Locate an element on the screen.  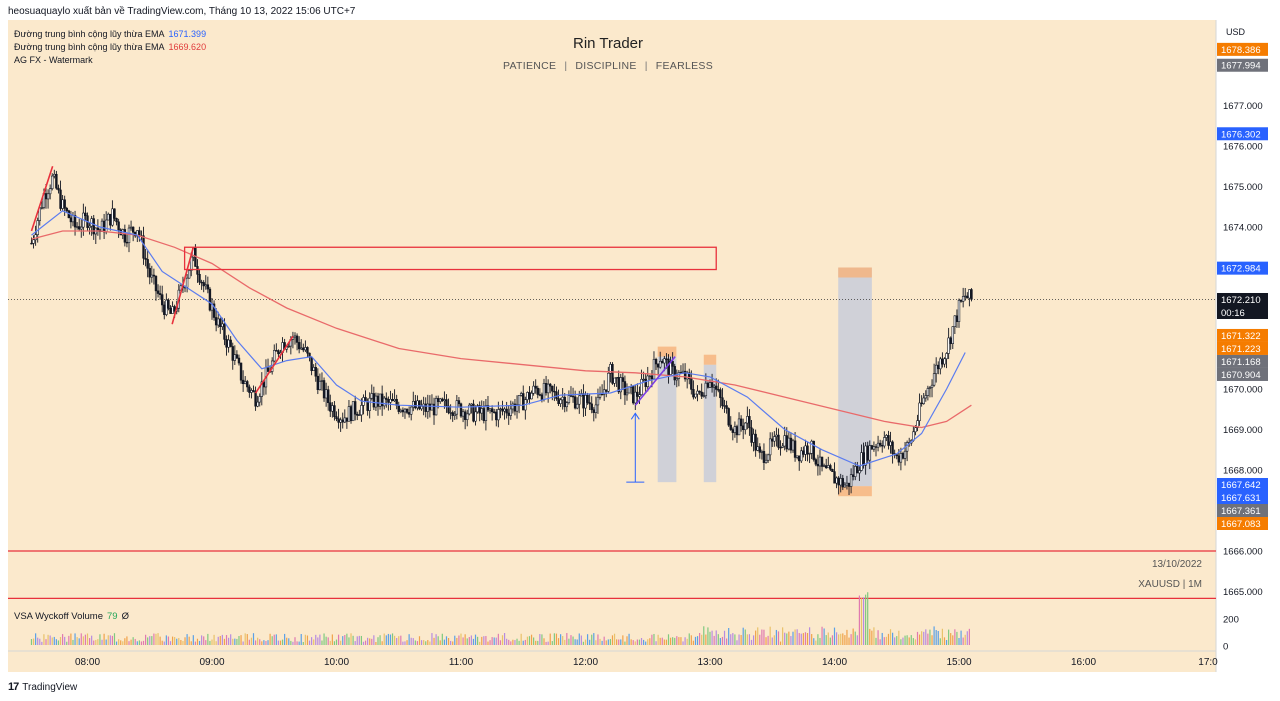
zone-box is located at coordinates (450, 258).